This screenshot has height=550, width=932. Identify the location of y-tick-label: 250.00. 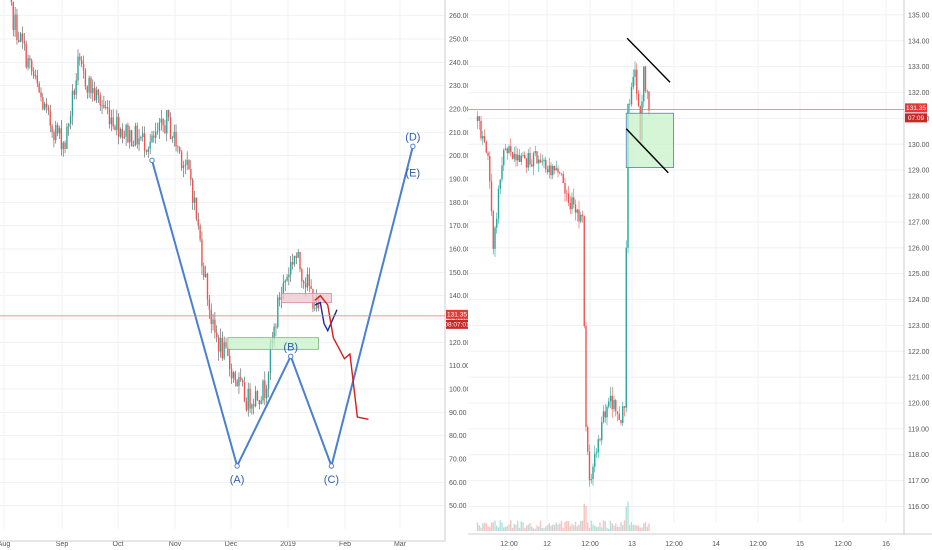
(460, 40).